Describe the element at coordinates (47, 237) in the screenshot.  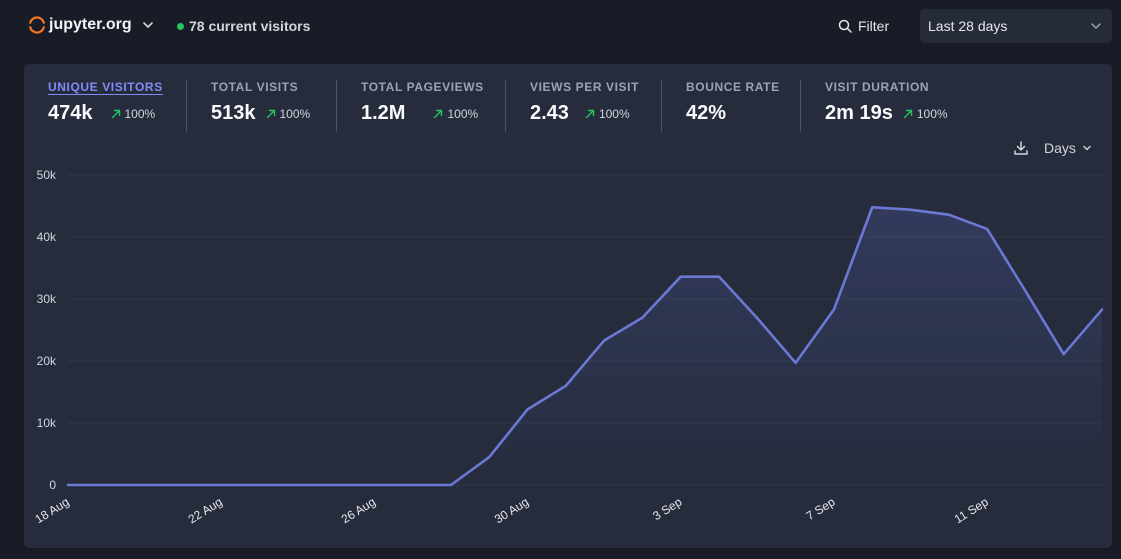
I see `y-tick-label: 40k` at that location.